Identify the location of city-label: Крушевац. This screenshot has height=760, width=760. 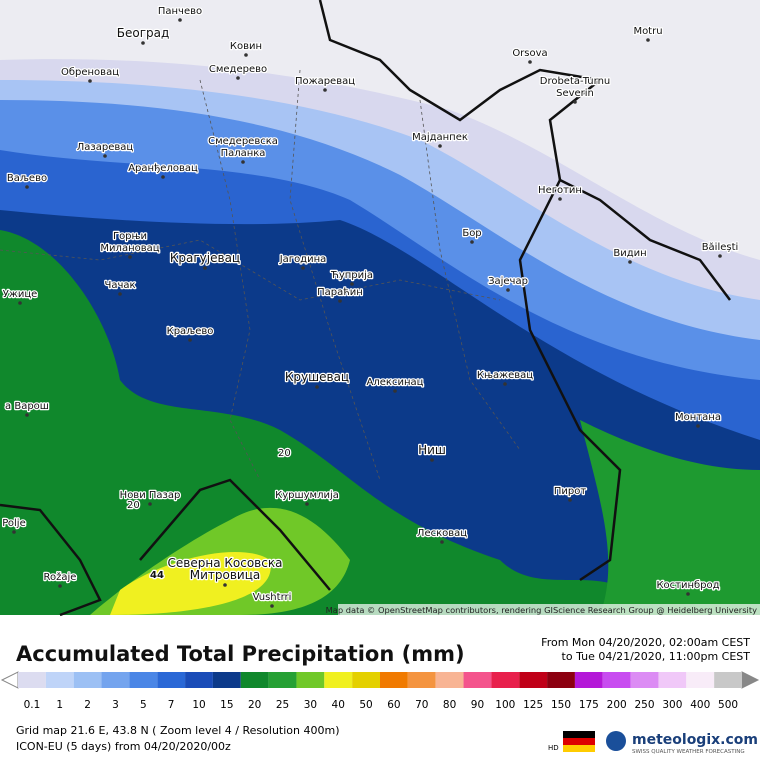
(317, 377).